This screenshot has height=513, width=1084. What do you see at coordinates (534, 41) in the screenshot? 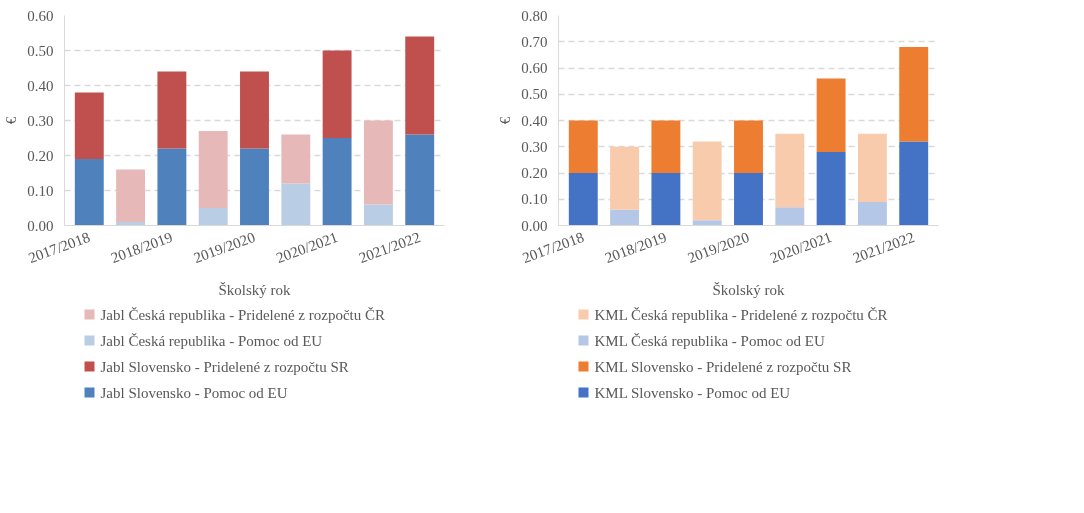
I see `y-tick-label: 0.70` at bounding box center [534, 41].